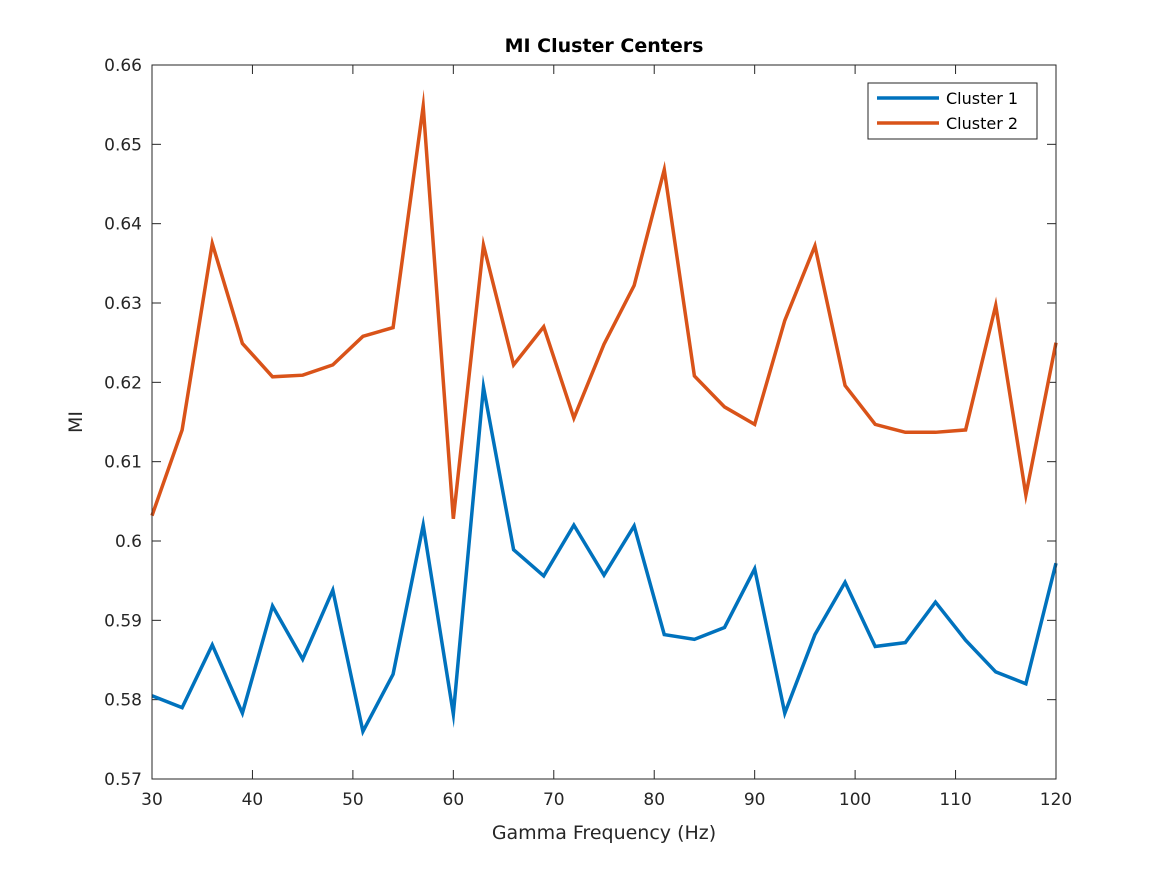 This screenshot has width=1167, height=875. I want to click on y-tick-label: 0.58, so click(123, 701).